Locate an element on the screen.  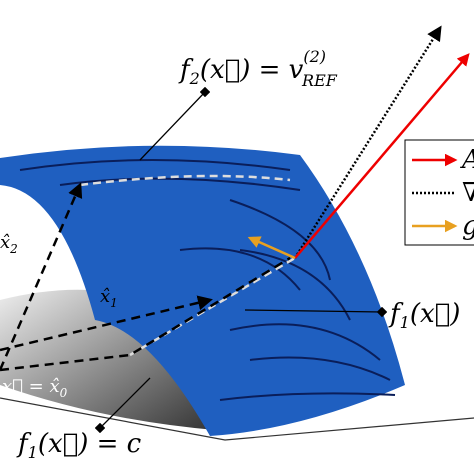
label-x1: x̂1 is located at coordinates (109, 298).